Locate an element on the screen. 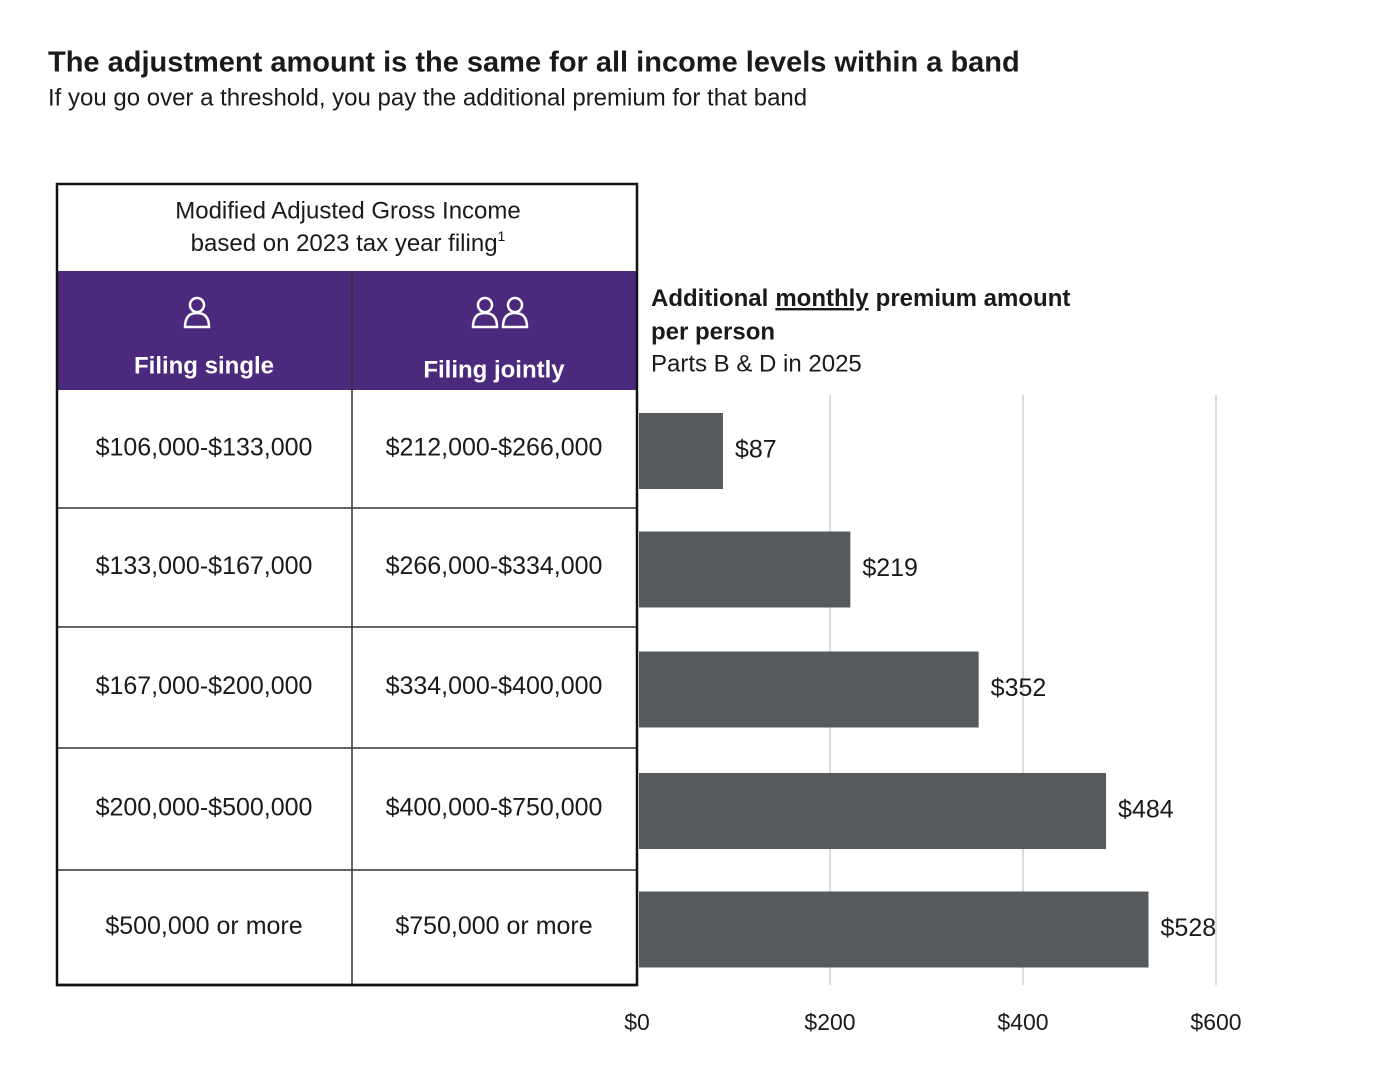 The width and height of the screenshot is (1400, 1080). column-header: Filing jointly is located at coordinates (494, 369).